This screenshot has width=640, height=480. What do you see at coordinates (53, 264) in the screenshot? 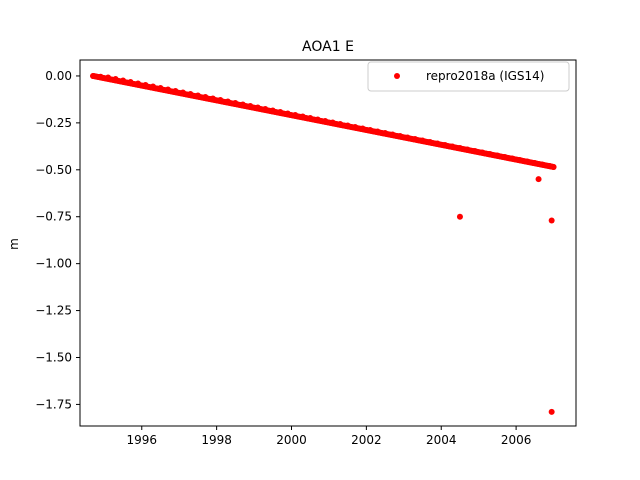
I see `y-tick-label: −1.00` at bounding box center [53, 264].